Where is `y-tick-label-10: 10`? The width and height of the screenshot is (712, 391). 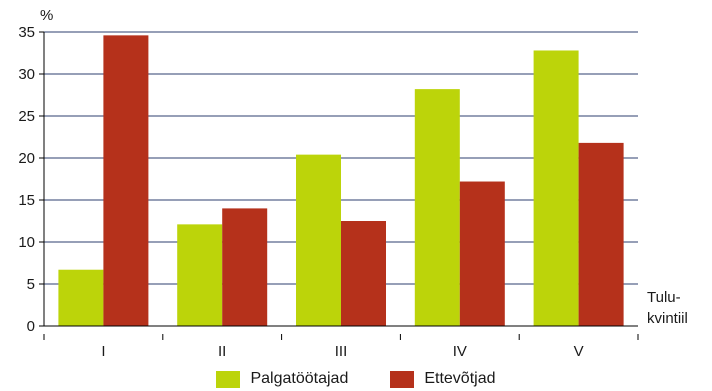
y-tick-label-10: 10 is located at coordinates (26, 242).